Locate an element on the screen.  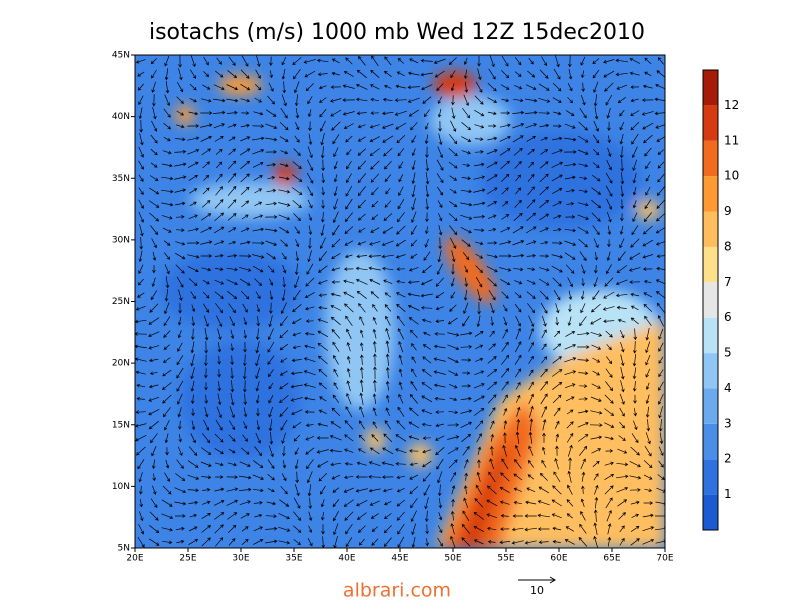
colorbar-label: 4 is located at coordinates (728, 388).